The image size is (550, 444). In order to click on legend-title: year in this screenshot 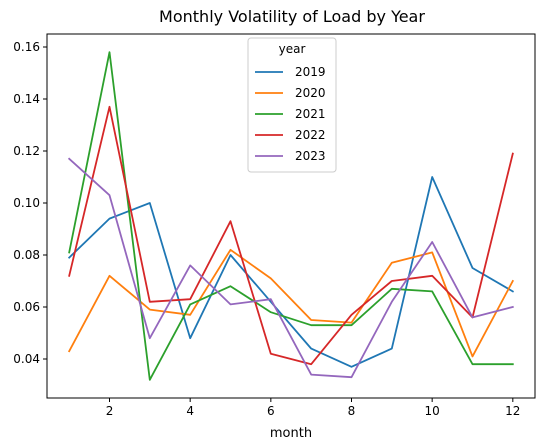, I will do `click(292, 49)`.